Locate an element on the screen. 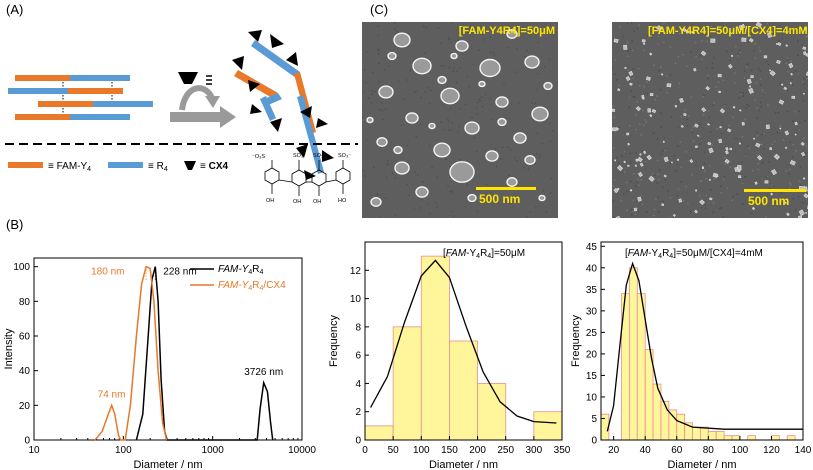 Image resolution: width=813 pixels, height=470 pixels. histogram-bar is located at coordinates (775, 438).